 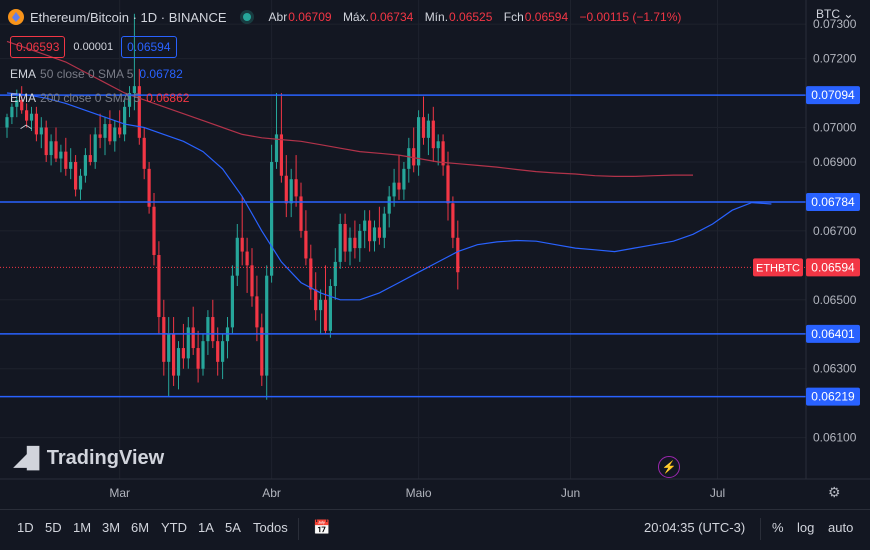 I want to click on open-label: Abr, so click(x=278, y=17).